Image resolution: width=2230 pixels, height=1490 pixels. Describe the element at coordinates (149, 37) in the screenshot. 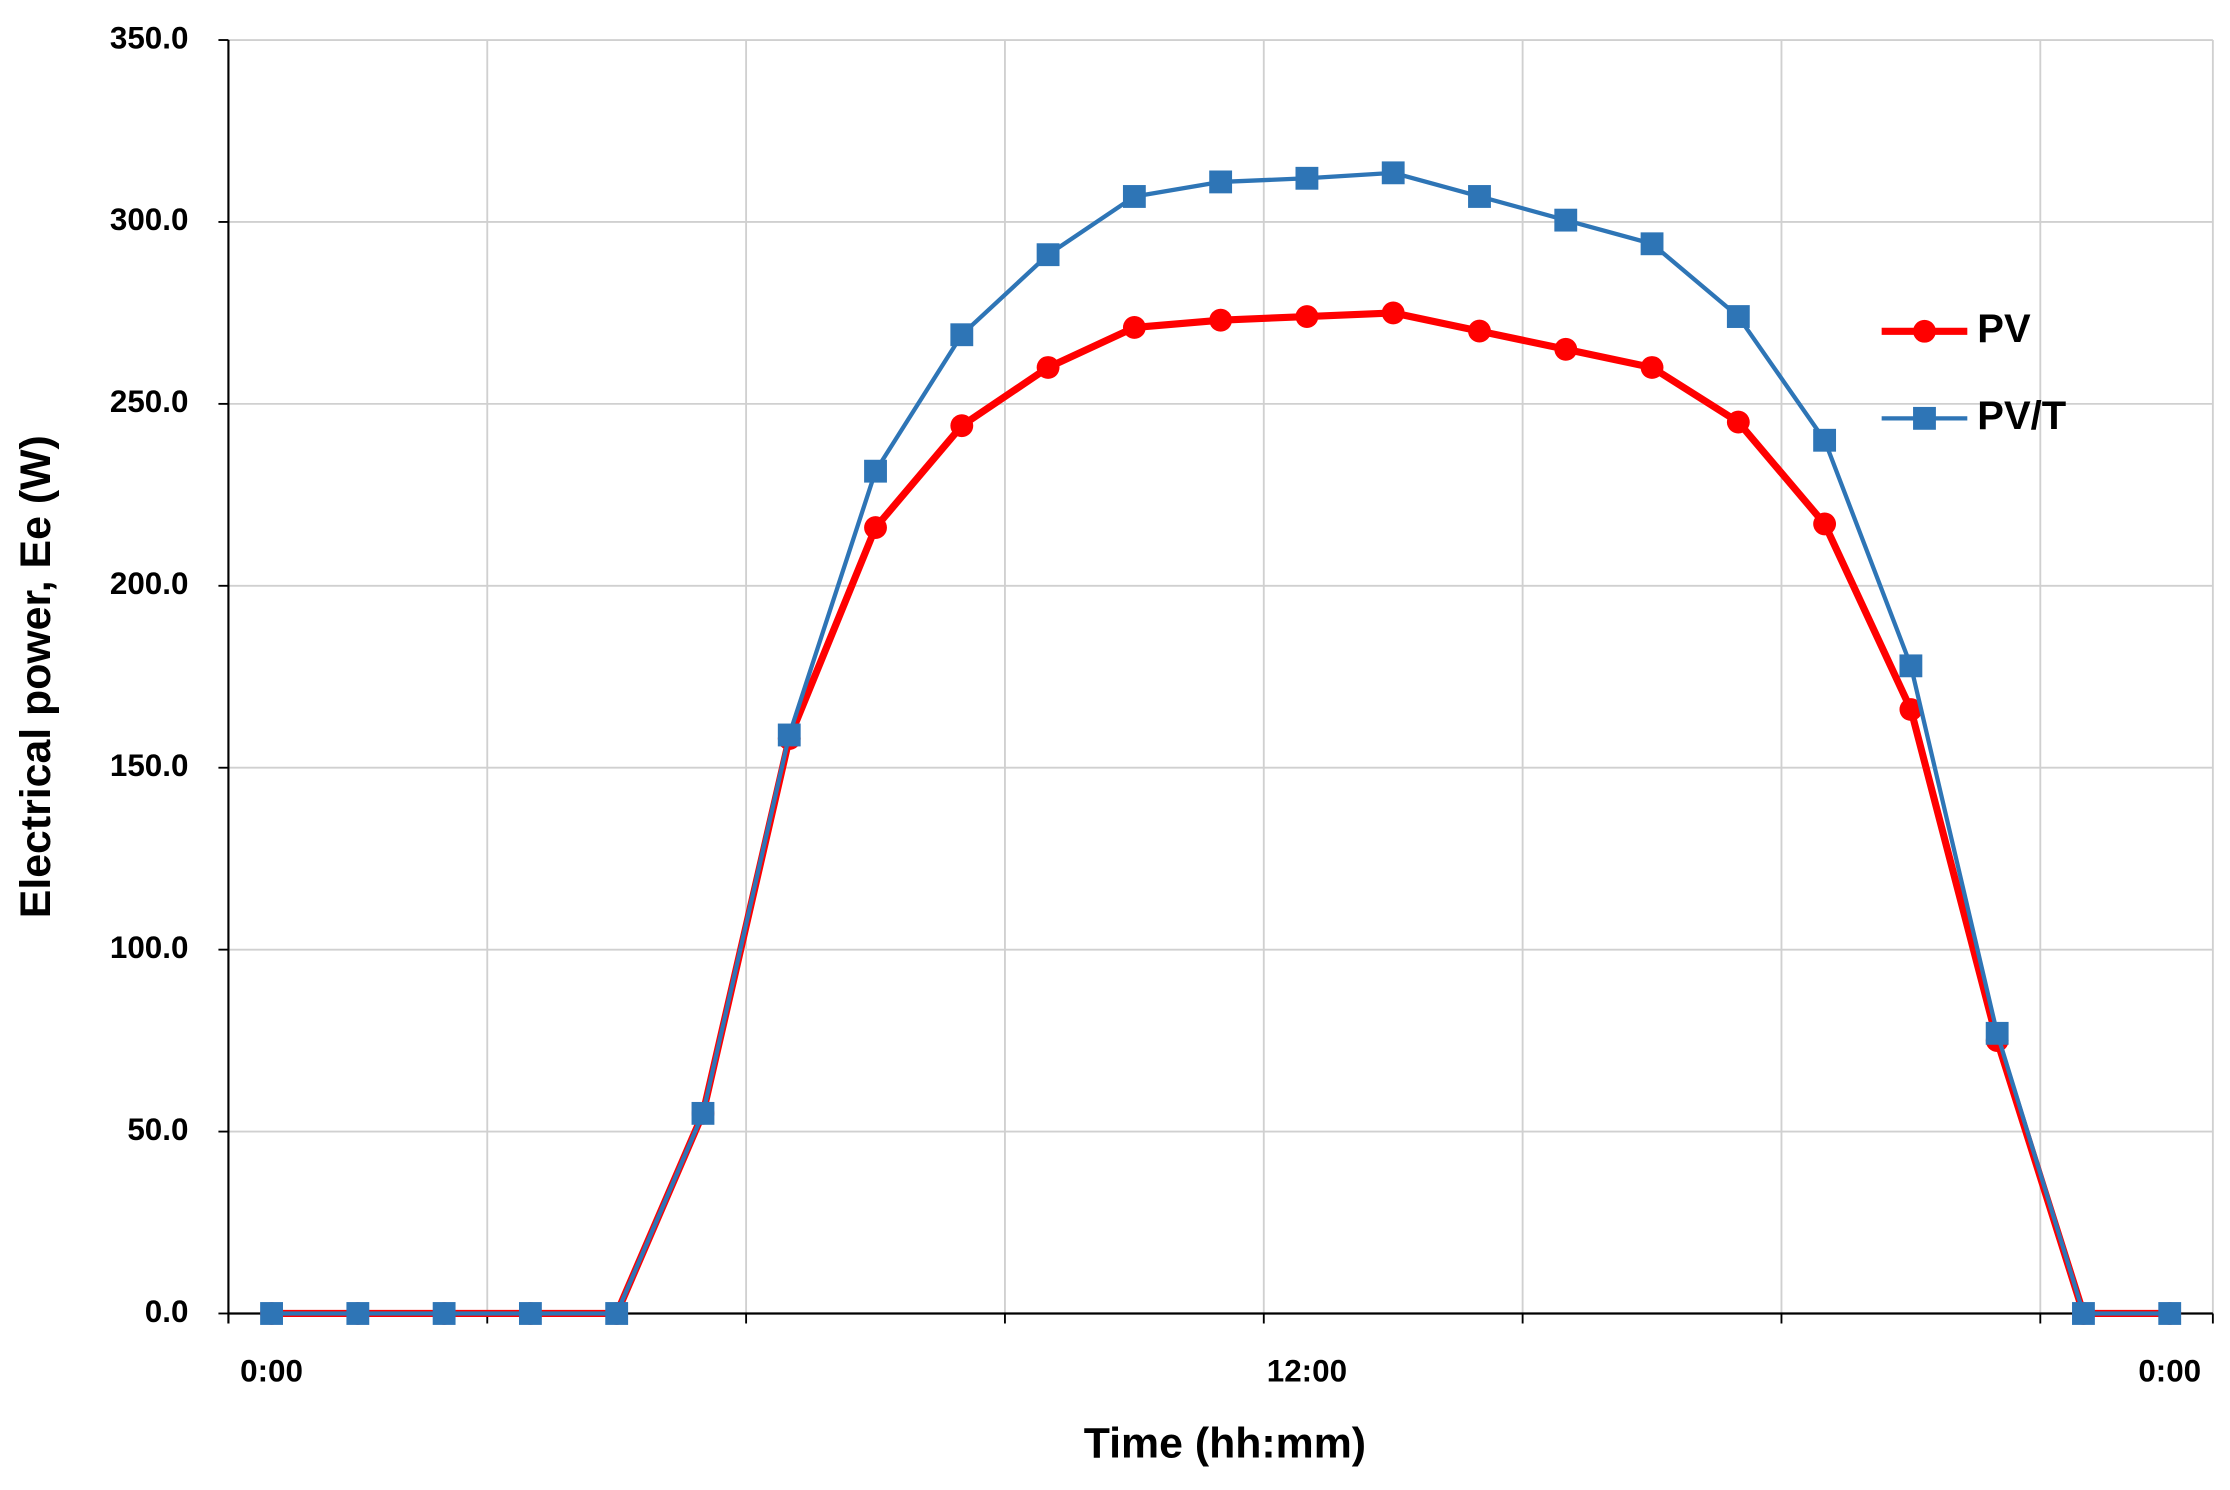

I see `y-tick-label: 350.0` at that location.